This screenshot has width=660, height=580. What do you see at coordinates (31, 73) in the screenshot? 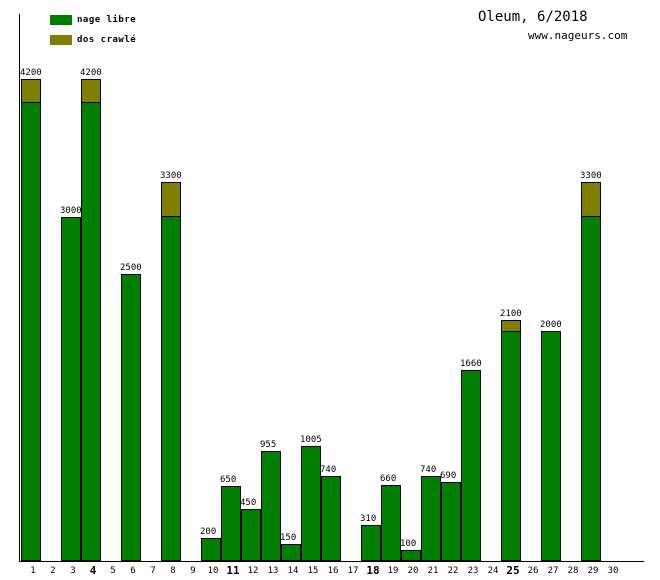
I see `bar-value-label-day-1: 4200` at bounding box center [31, 73].